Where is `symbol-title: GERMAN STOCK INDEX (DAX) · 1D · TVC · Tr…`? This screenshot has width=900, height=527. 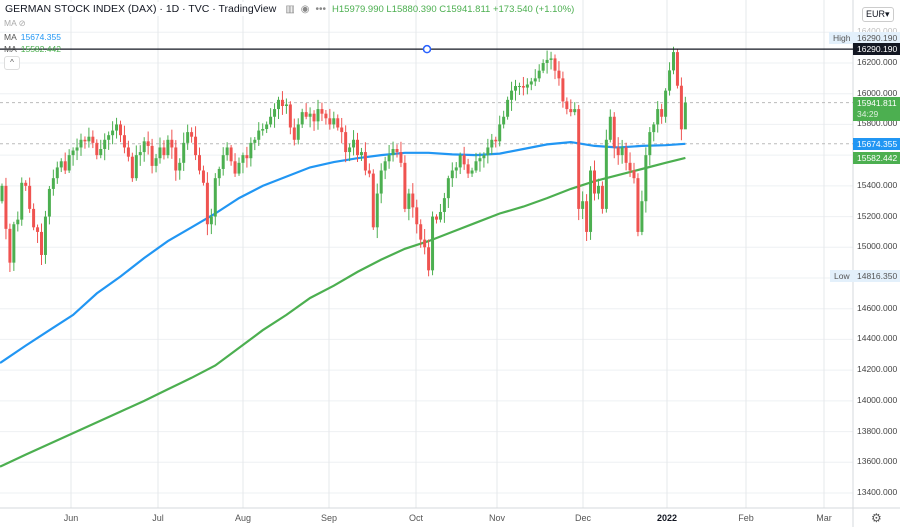 symbol-title: GERMAN STOCK INDEX (DAX) · 1D · TVC · Tr… is located at coordinates (141, 9).